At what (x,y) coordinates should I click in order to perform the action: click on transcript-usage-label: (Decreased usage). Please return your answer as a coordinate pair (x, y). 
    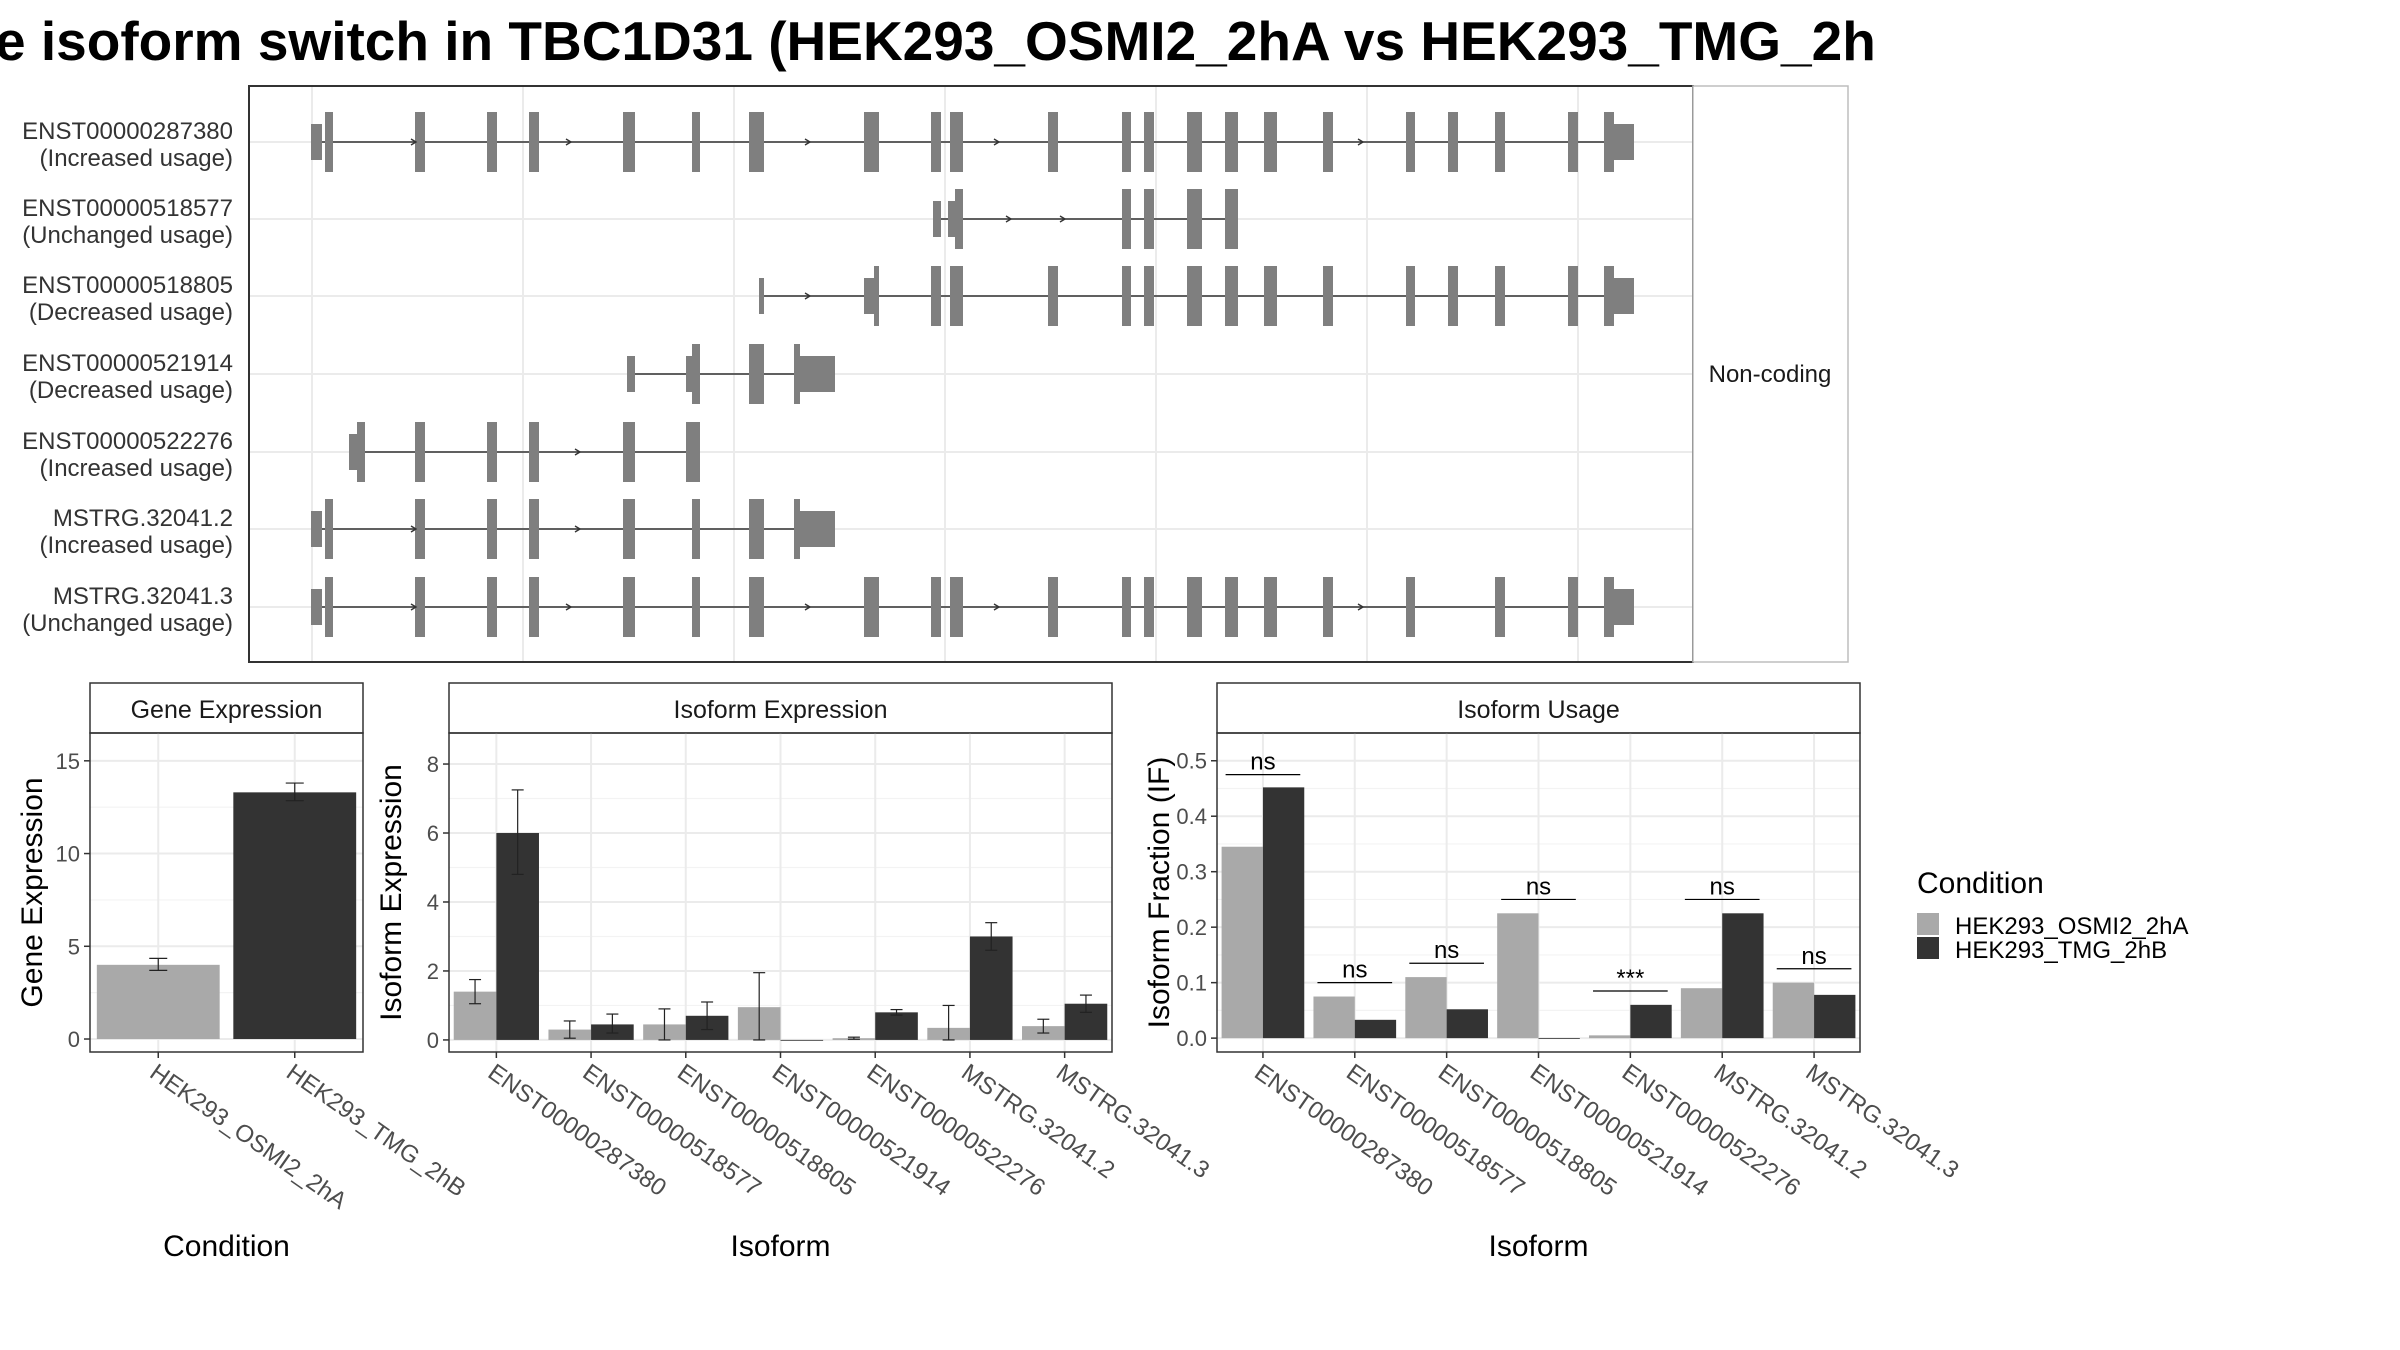
    Looking at the image, I should click on (131, 312).